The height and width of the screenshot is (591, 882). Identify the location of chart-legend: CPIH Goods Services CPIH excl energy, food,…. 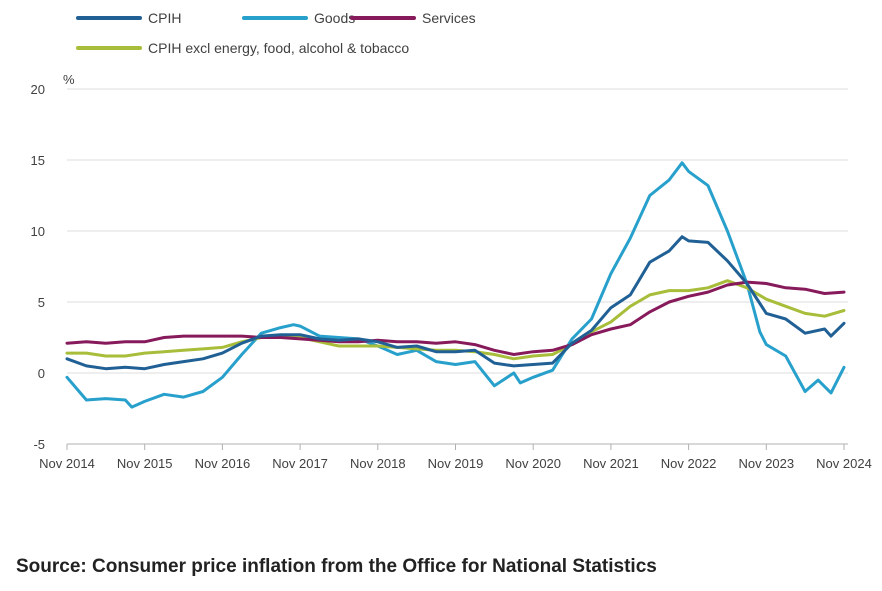
(276, 33).